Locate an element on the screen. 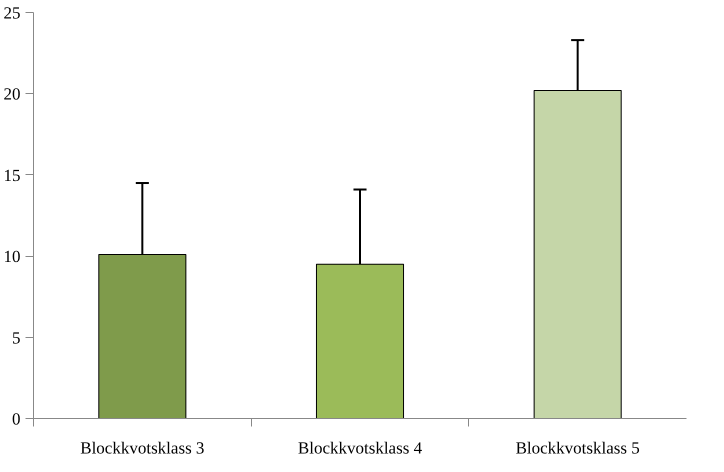  y-tick-label: 0 is located at coordinates (16, 419).